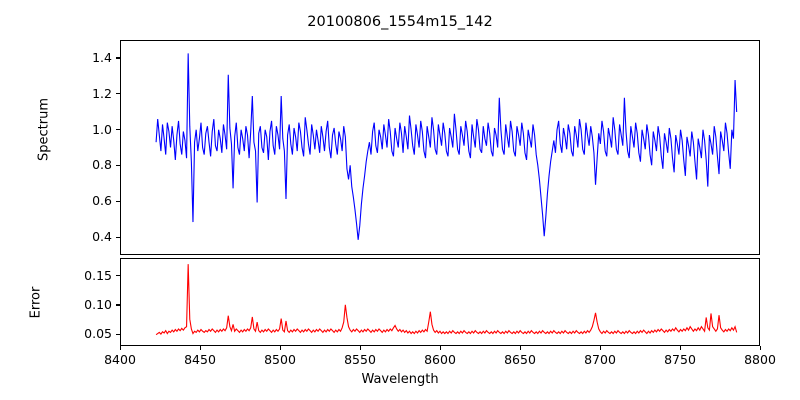 The image size is (800, 400). What do you see at coordinates (102, 237) in the screenshot?
I see `spectrum-y-tick-label: 0.4` at bounding box center [102, 237].